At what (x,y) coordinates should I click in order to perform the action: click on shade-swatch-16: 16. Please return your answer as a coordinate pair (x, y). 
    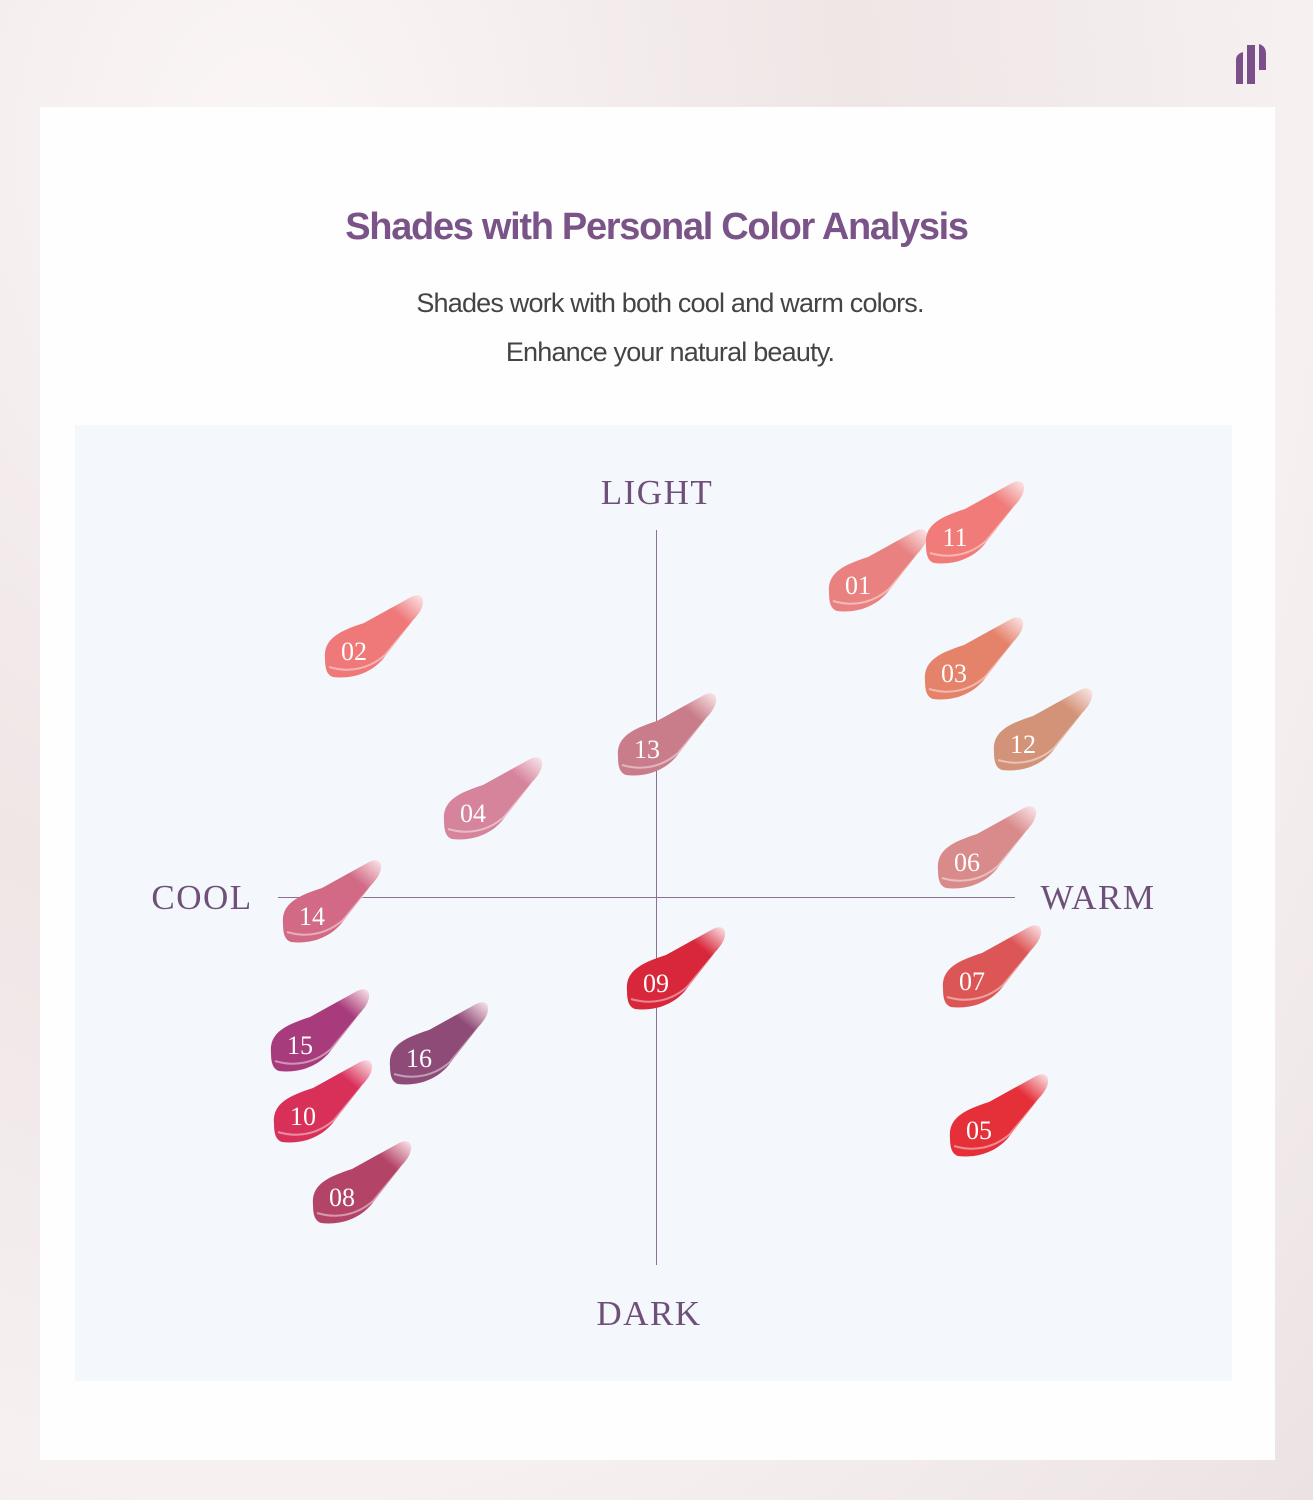
    Looking at the image, I should click on (439, 1042).